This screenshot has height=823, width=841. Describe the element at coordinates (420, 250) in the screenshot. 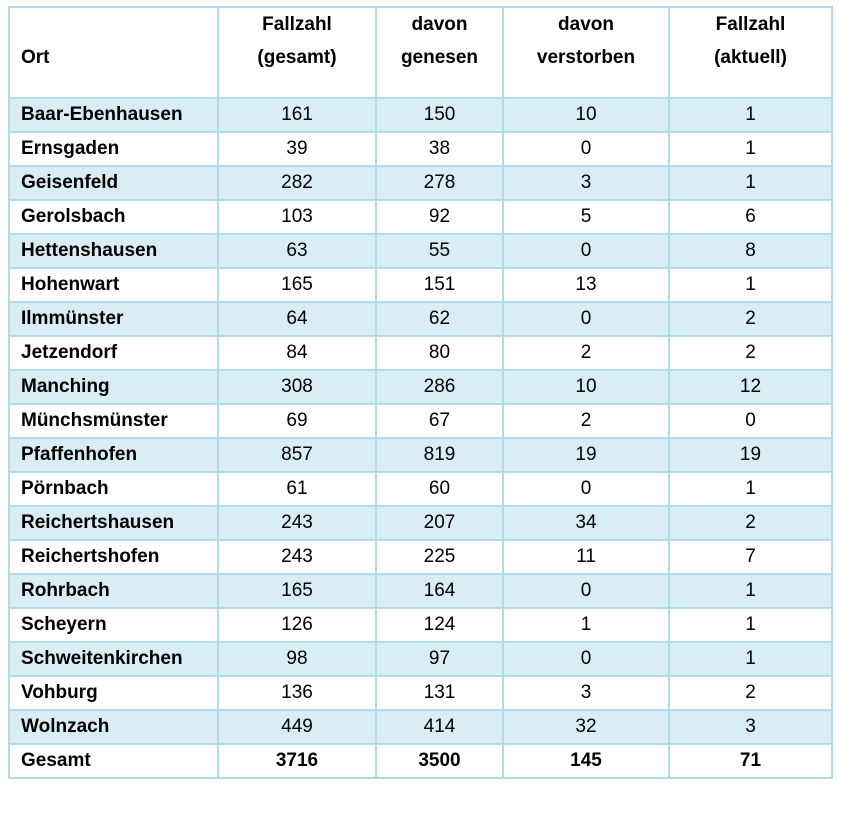

I see `table-row: Hettenshausen 63 55 0 8` at that location.